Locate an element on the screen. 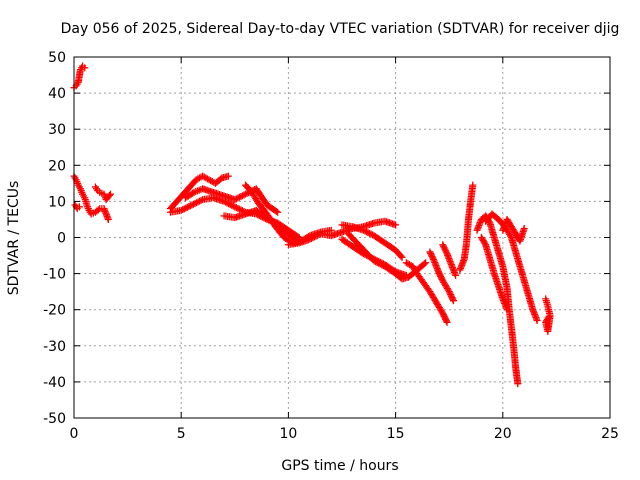 The image size is (640, 480). x-tick-label: 5 is located at coordinates (181, 434).